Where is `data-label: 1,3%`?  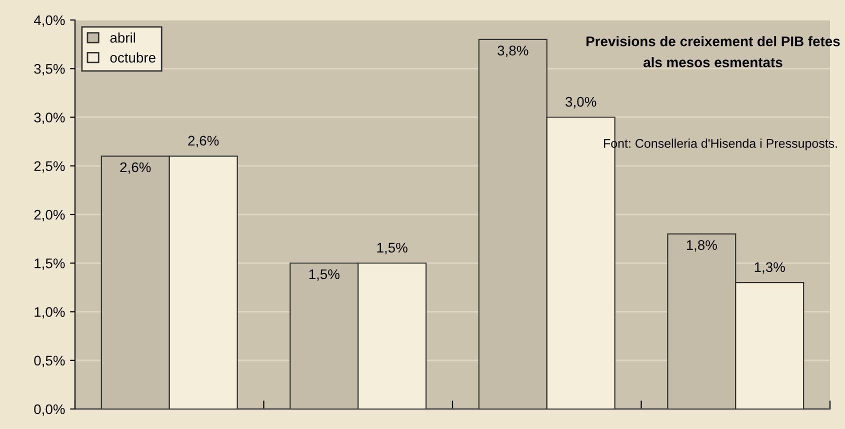 data-label: 1,3% is located at coordinates (769, 268).